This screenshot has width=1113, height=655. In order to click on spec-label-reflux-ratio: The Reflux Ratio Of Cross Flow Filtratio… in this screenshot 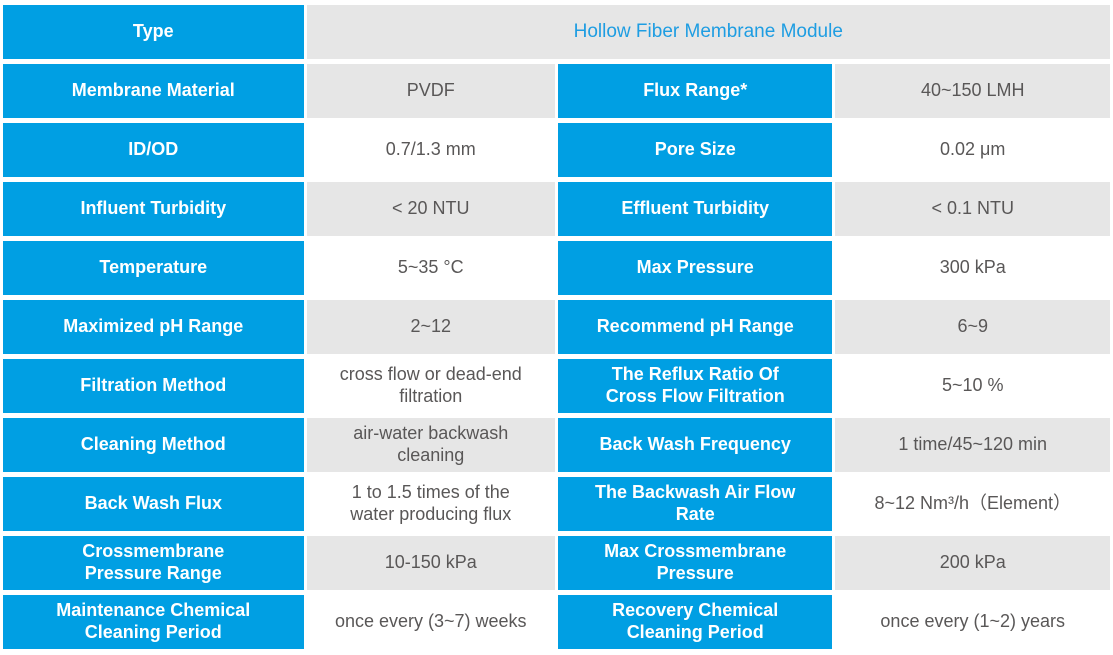, I will do `click(695, 386)`.